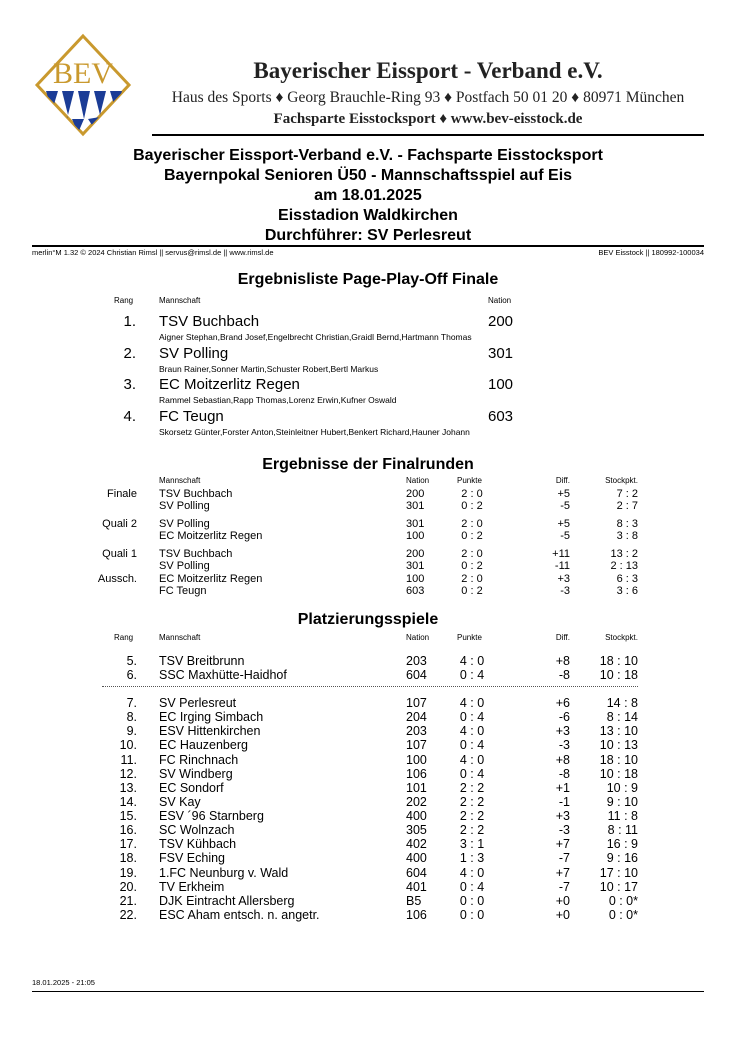  Describe the element at coordinates (131, 675) in the screenshot. I see `rank: 6.` at that location.